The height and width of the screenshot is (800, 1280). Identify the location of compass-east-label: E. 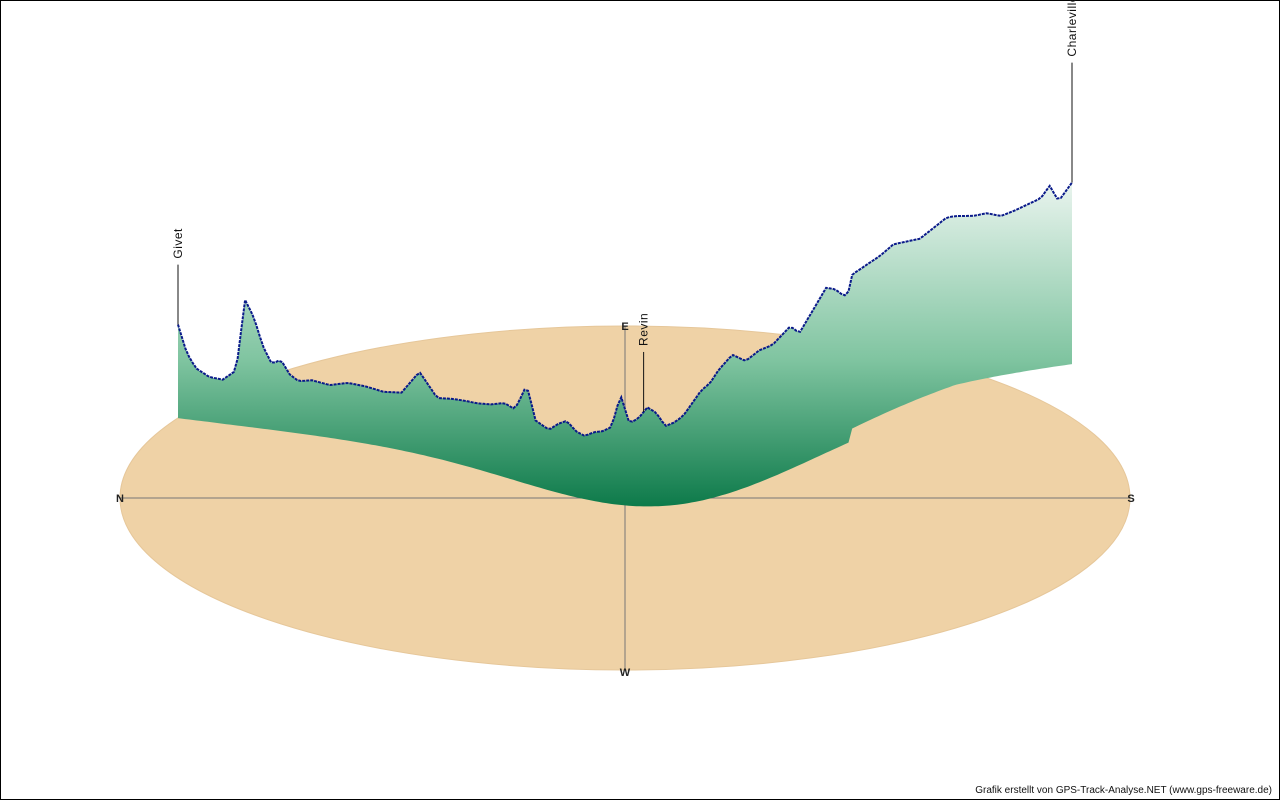
(624, 327).